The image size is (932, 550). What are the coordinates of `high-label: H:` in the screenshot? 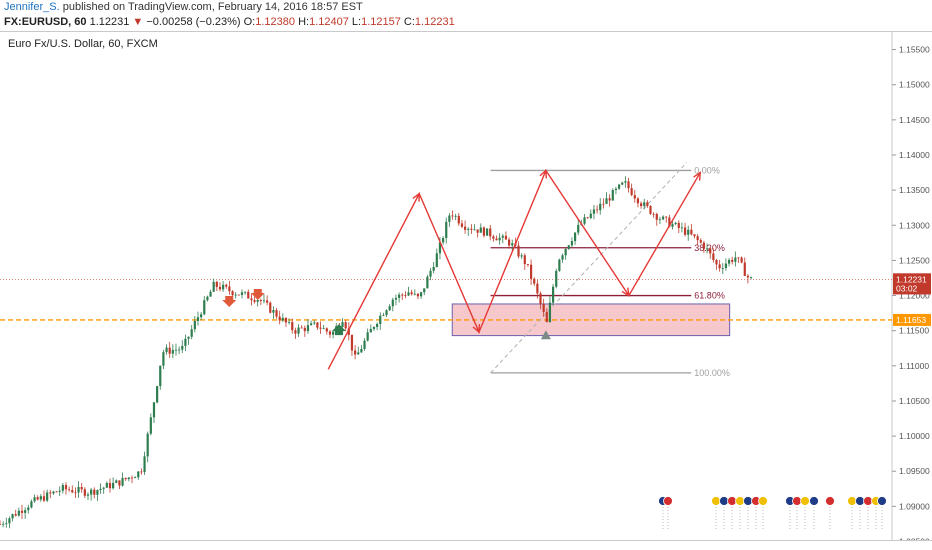 It's located at (304, 22).